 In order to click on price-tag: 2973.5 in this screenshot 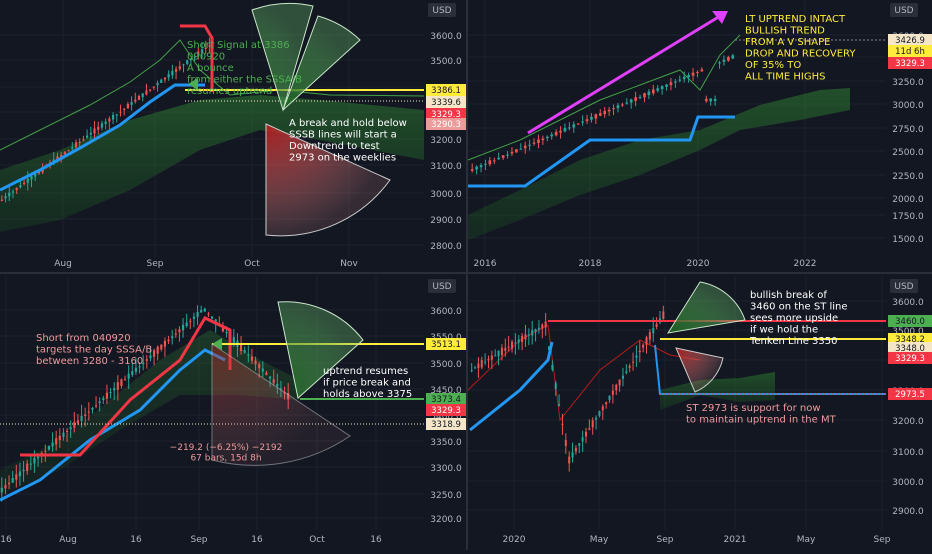, I will do `click(910, 395)`.